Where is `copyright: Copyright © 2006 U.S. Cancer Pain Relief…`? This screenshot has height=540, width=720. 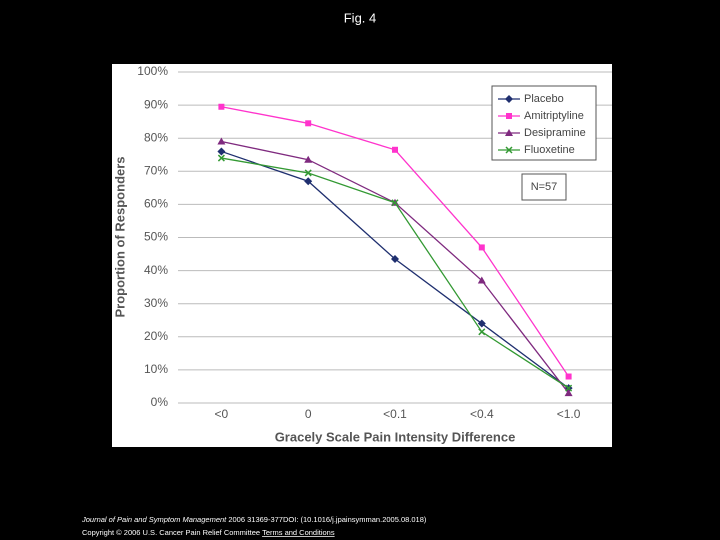
copyright: Copyright © 2006 U.S. Cancer Pain Relief… is located at coordinates (208, 532).